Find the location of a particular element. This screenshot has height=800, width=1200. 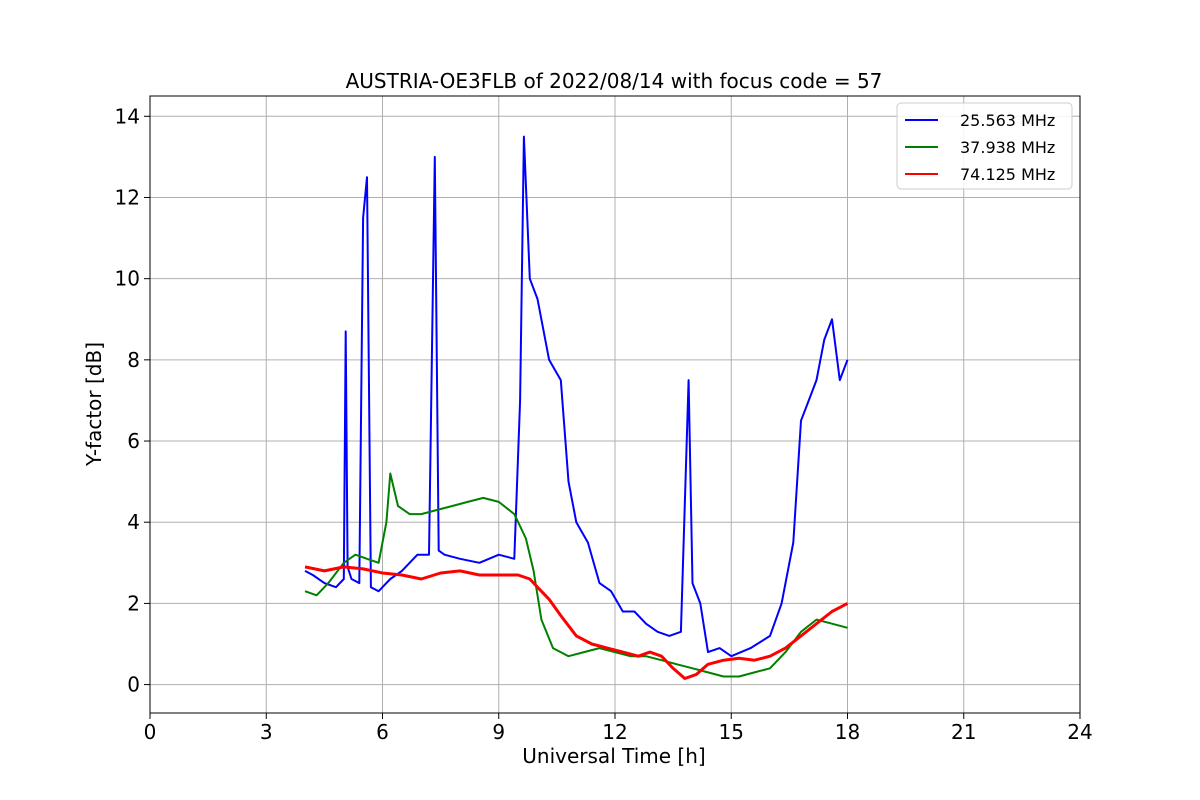

y-tick-label: 14 is located at coordinates (127, 116).